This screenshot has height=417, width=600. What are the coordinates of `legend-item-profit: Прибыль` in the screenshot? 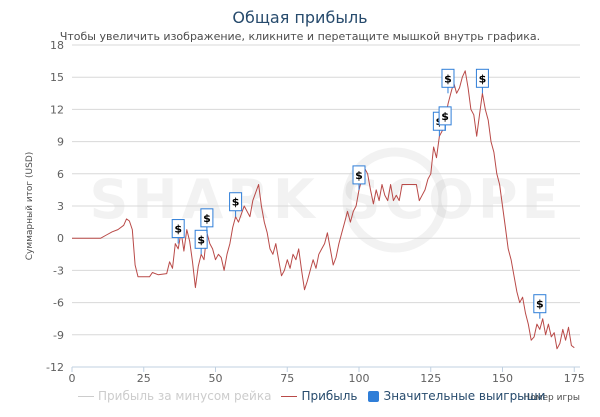 It's located at (319, 396).